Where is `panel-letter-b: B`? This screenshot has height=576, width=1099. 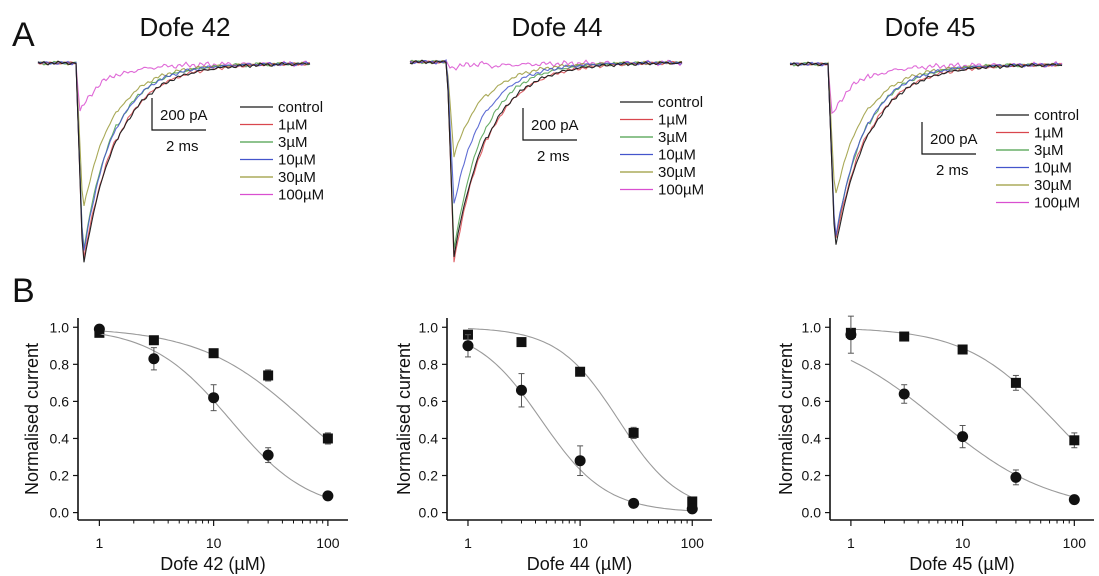 panel-letter-b: B is located at coordinates (23, 291).